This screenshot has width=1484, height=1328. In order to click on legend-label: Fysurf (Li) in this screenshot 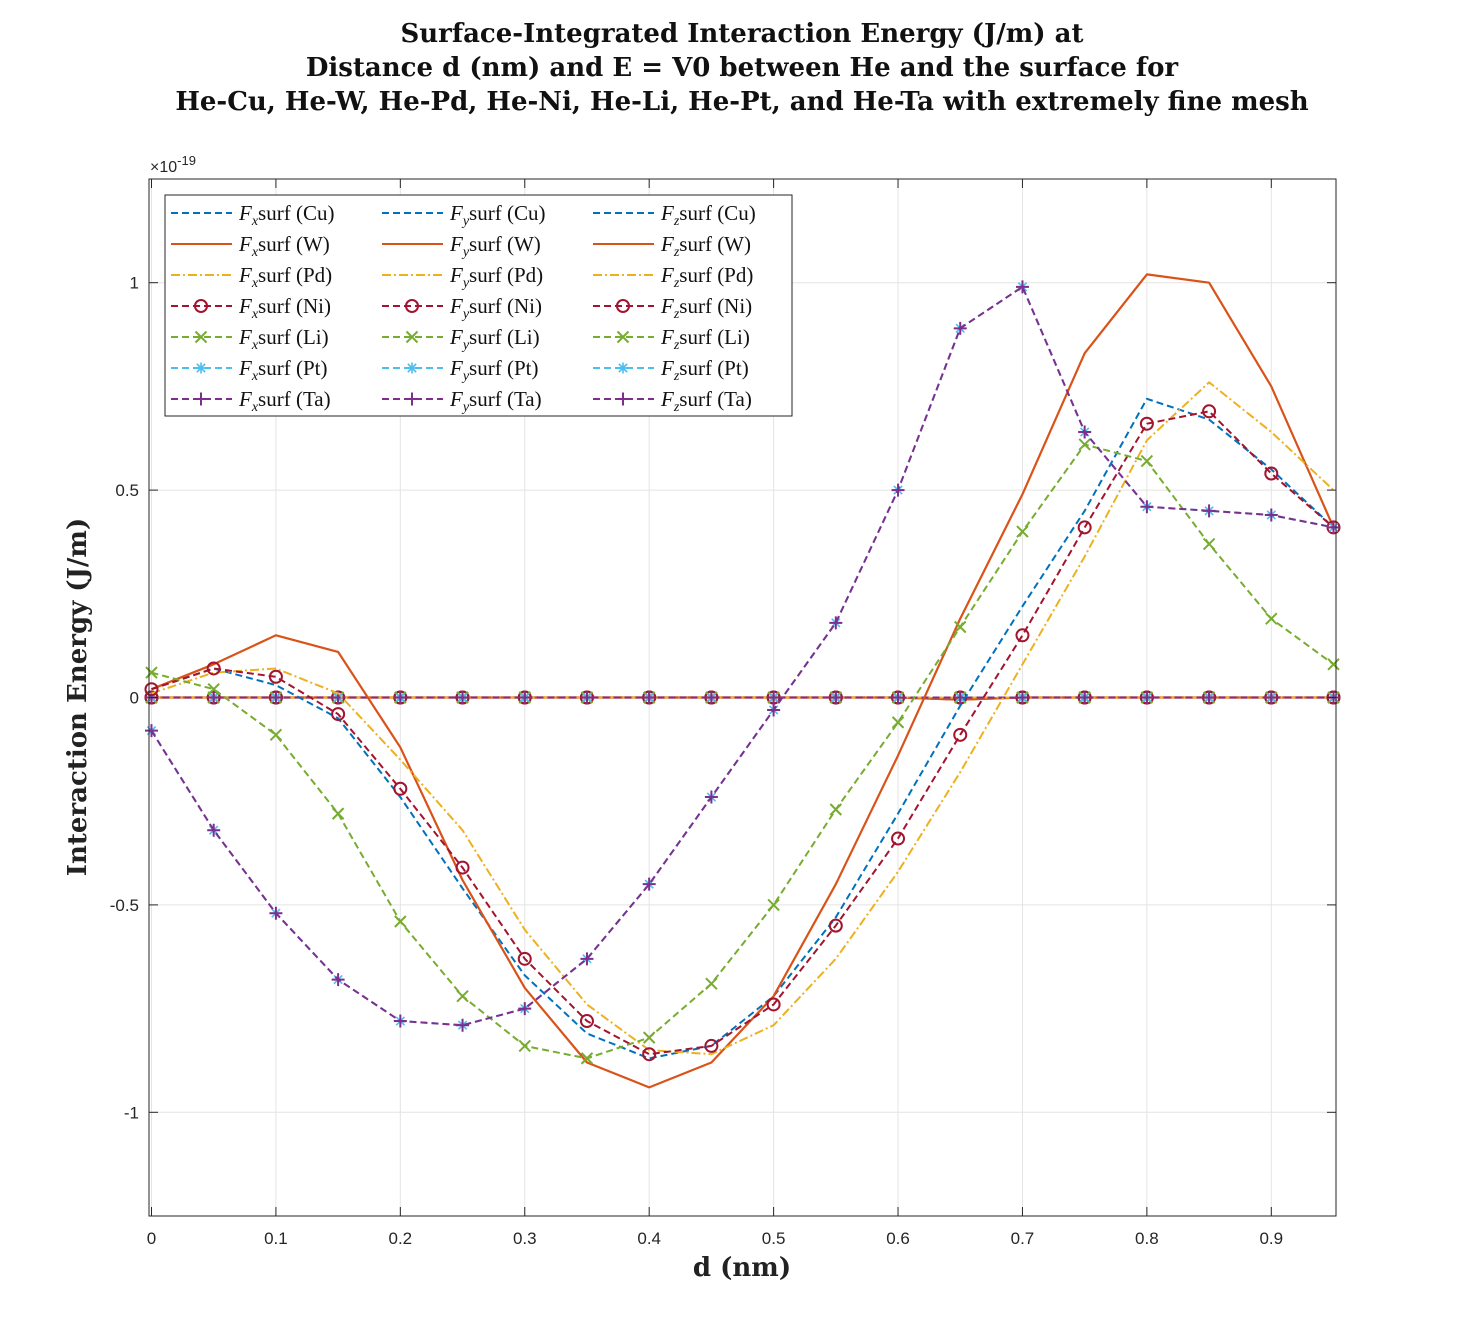, I will do `click(494, 339)`.